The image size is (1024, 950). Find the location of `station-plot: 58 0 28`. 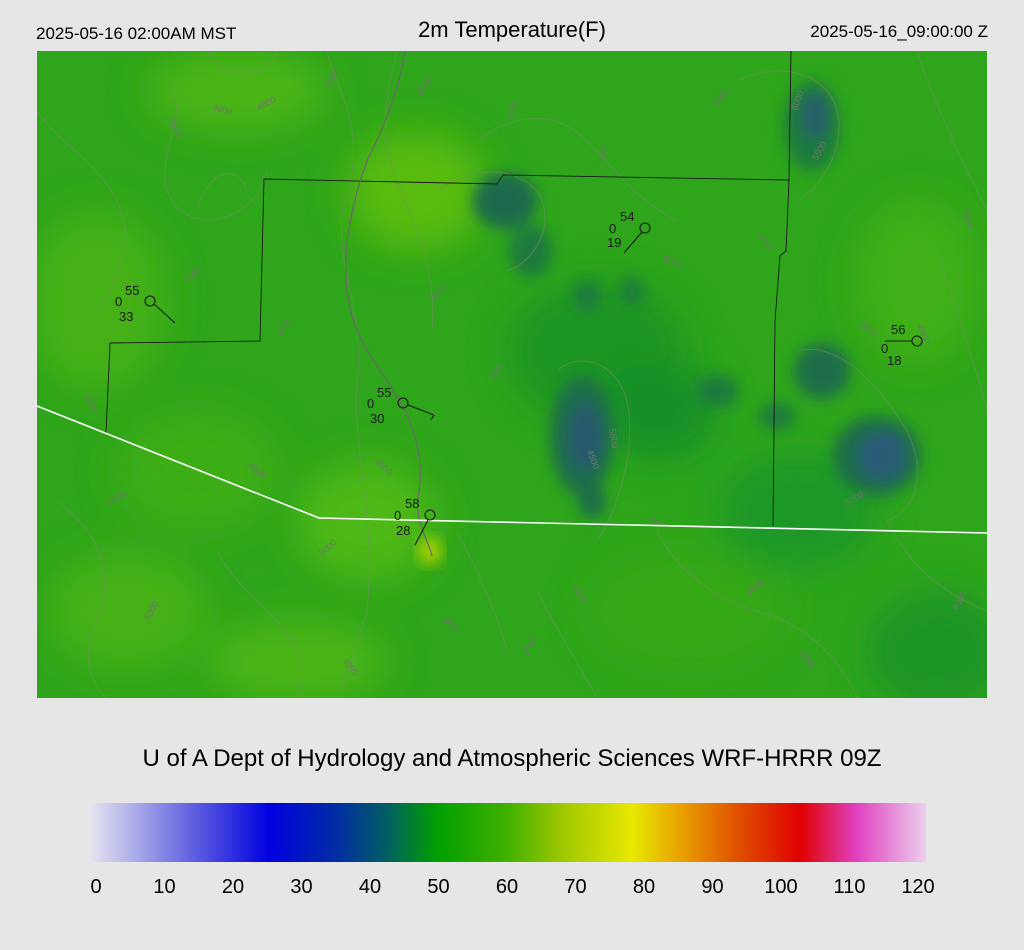

station-plot: 58 0 28 is located at coordinates (415, 521).